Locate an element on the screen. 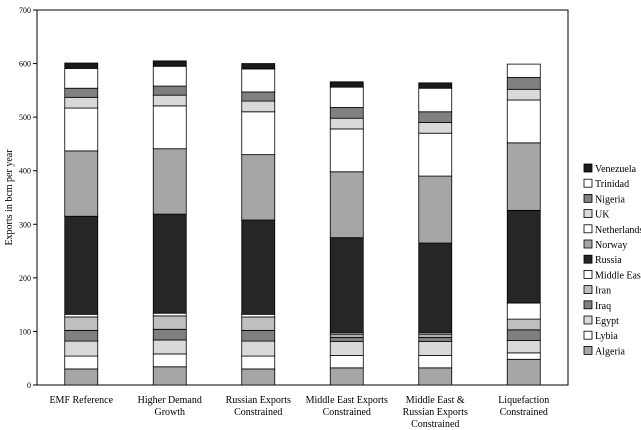 The width and height of the screenshot is (641, 430). legend-label: Egypt is located at coordinates (607, 321).